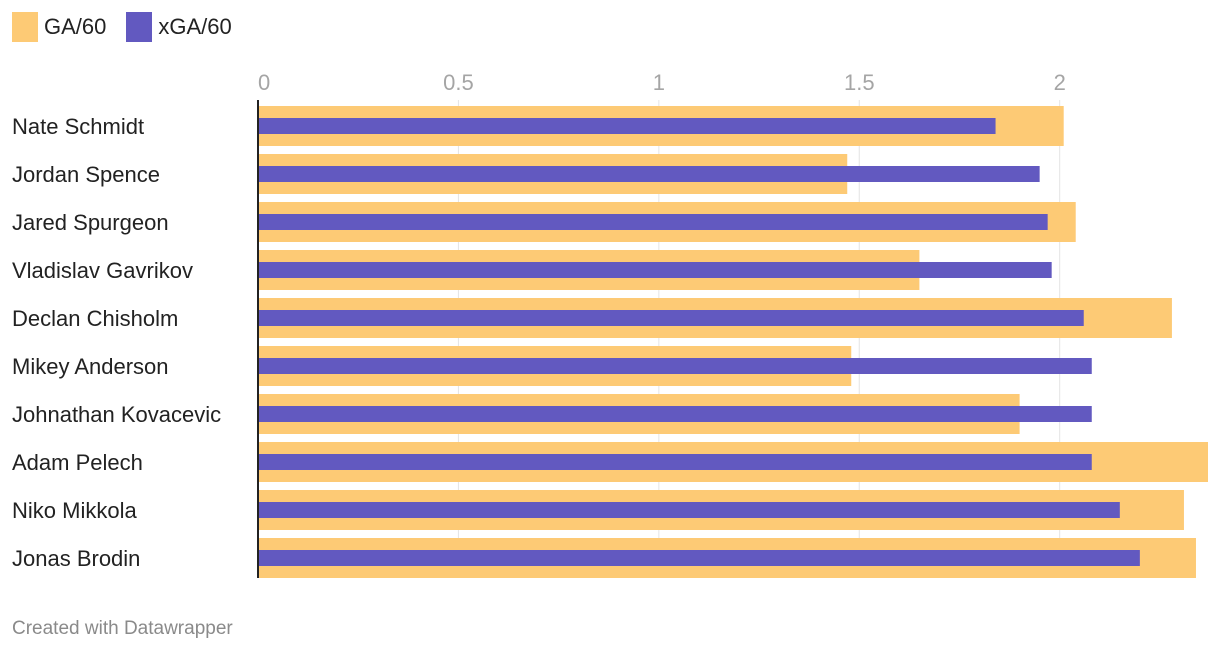  Describe the element at coordinates (76, 558) in the screenshot. I see `category-label: Jonas Brodin` at that location.